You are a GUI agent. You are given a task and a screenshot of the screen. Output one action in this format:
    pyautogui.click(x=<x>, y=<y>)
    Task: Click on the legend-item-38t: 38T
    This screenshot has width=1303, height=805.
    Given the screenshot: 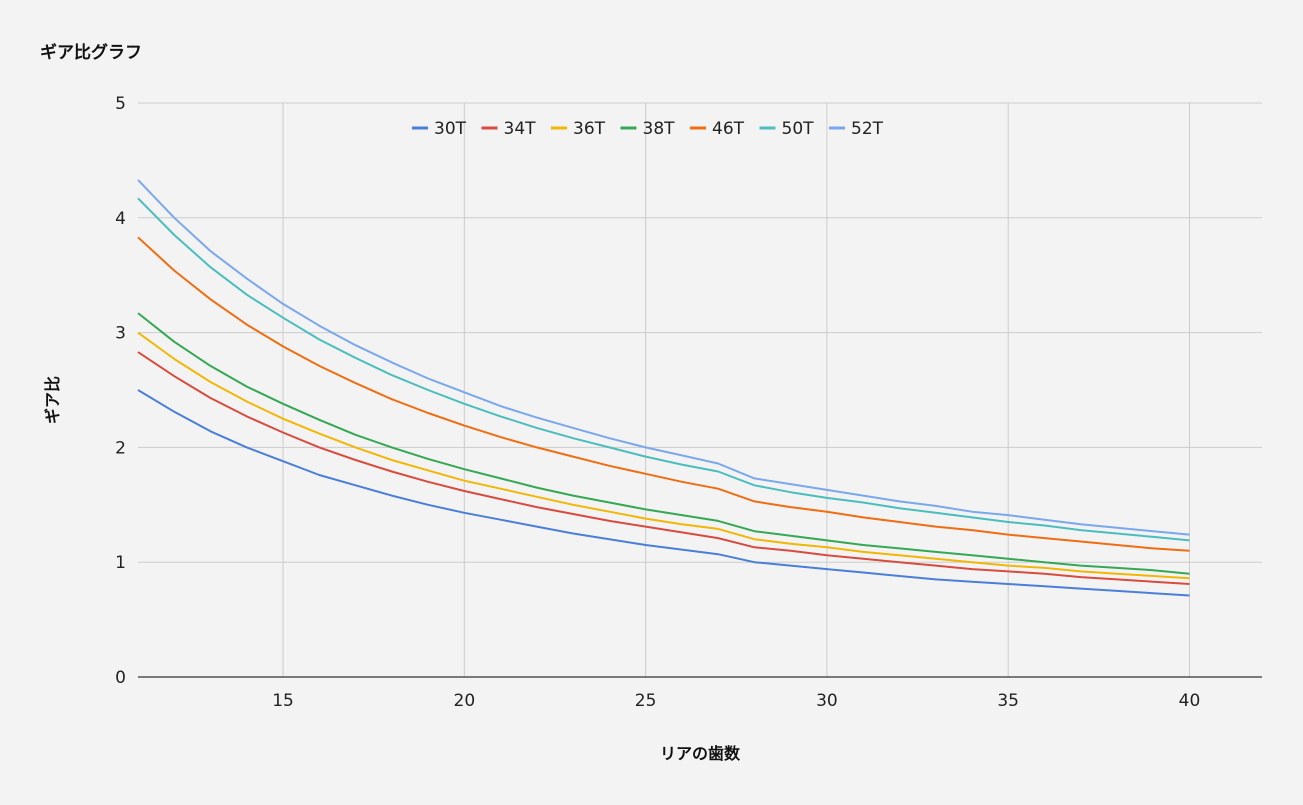 What is the action you would take?
    pyautogui.click(x=648, y=129)
    